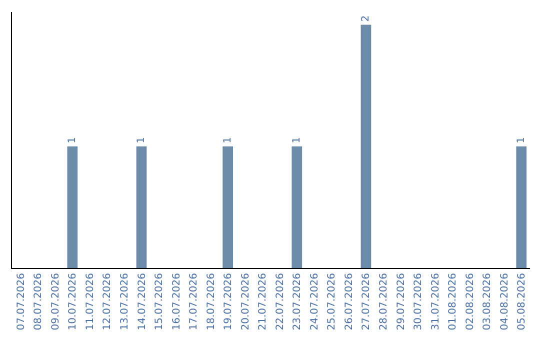 Image resolution: width=540 pixels, height=340 pixels. I want to click on x-tick-label: 19.07.2026, so click(228, 301).